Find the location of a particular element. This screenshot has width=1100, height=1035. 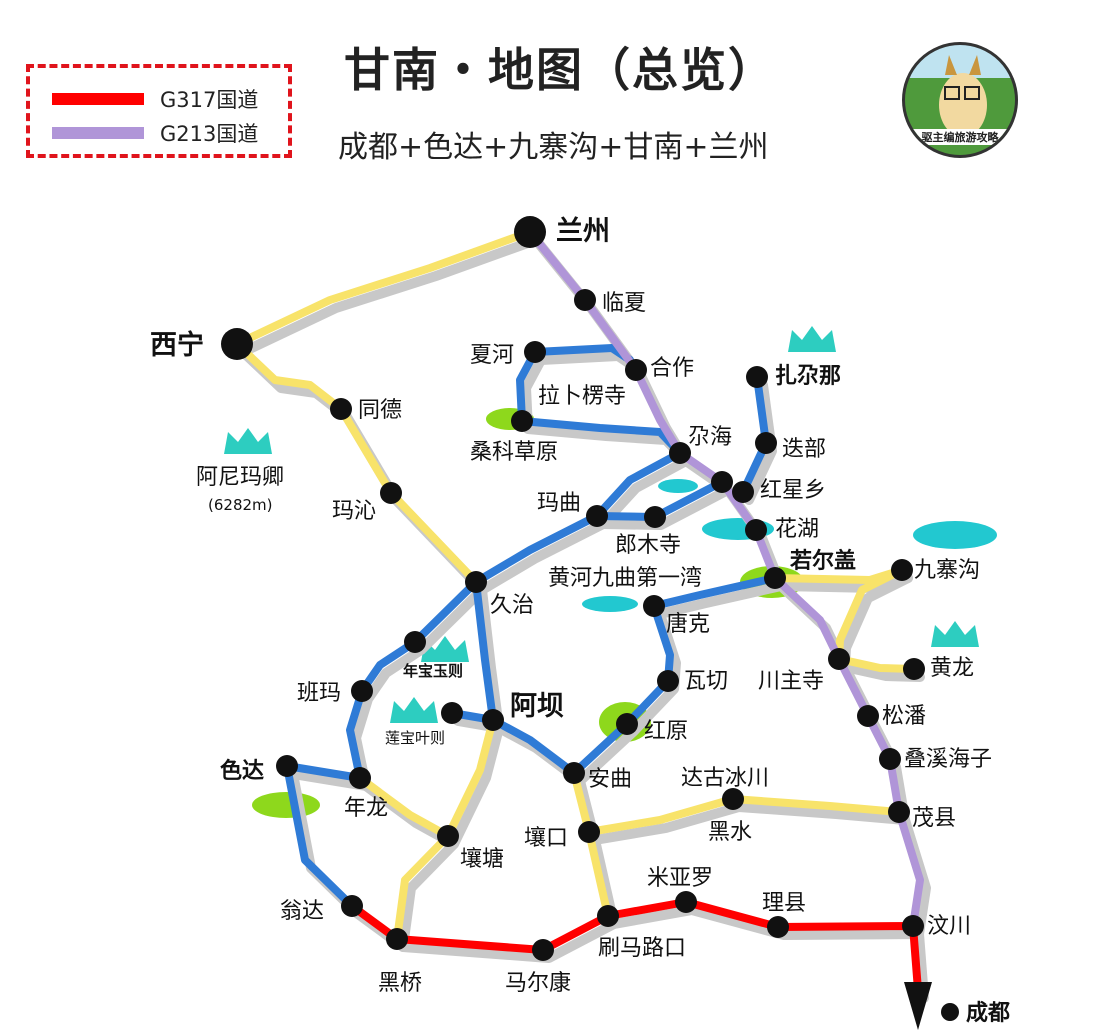

place-label: 黄龙 is located at coordinates (952, 668).